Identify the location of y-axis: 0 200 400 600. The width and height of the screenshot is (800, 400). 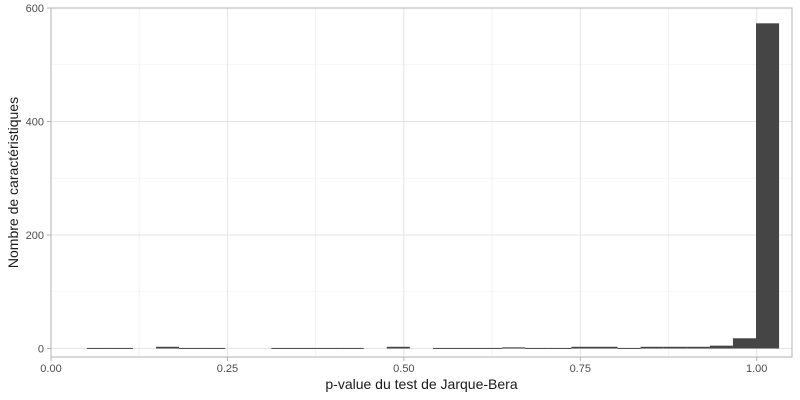
(38, 179).